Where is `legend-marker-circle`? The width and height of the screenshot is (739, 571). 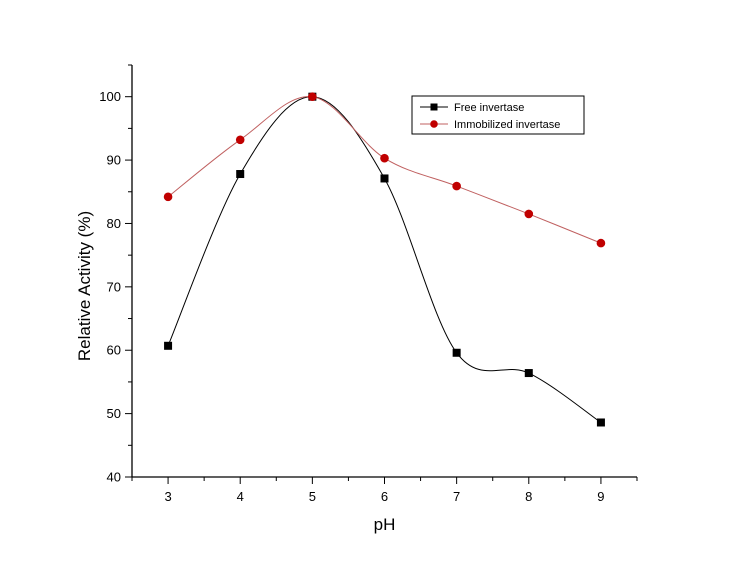 legend-marker-circle is located at coordinates (434, 124).